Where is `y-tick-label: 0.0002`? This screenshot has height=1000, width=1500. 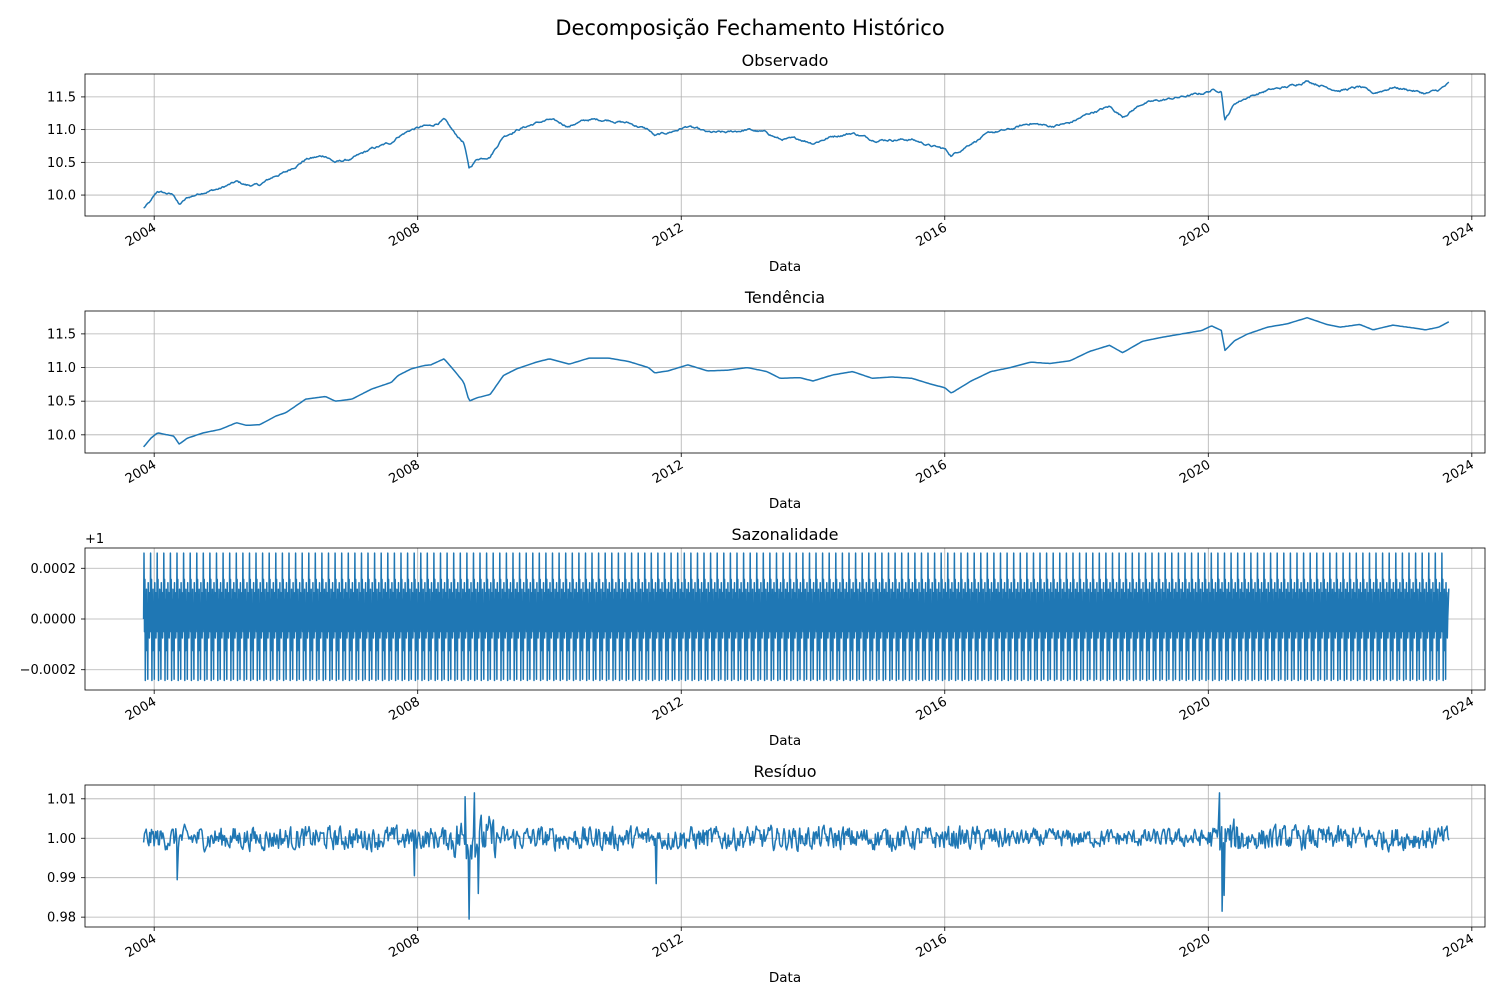 y-tick-label: 0.0002 is located at coordinates (54, 569).